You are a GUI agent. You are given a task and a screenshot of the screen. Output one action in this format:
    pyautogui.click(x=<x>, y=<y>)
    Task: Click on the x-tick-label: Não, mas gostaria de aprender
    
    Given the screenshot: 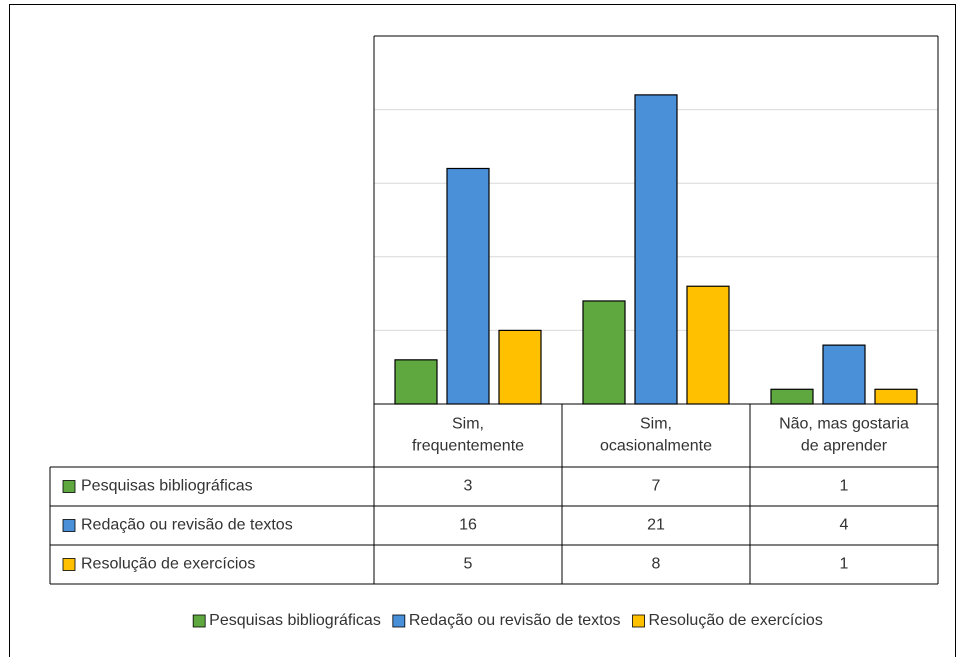 What is the action you would take?
    pyautogui.click(x=844, y=435)
    